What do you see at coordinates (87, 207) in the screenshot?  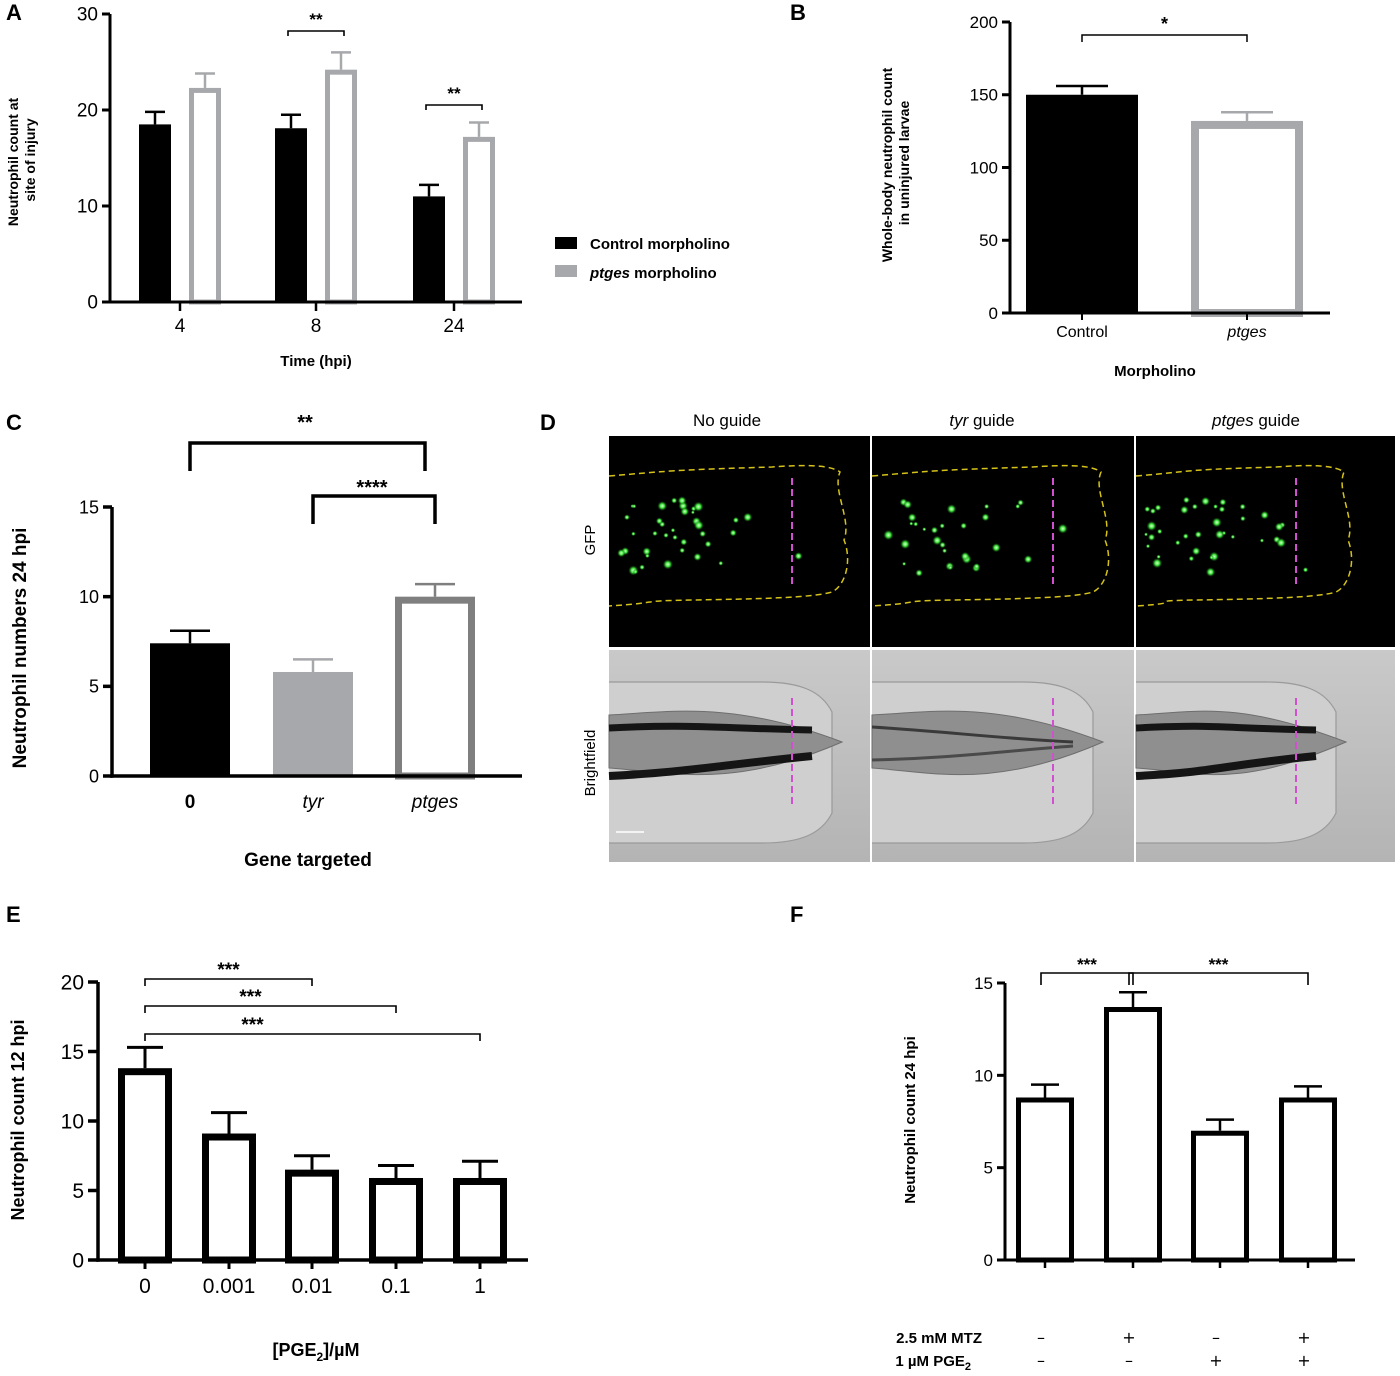 I see `chart-a-ytick-label: 10` at bounding box center [87, 207].